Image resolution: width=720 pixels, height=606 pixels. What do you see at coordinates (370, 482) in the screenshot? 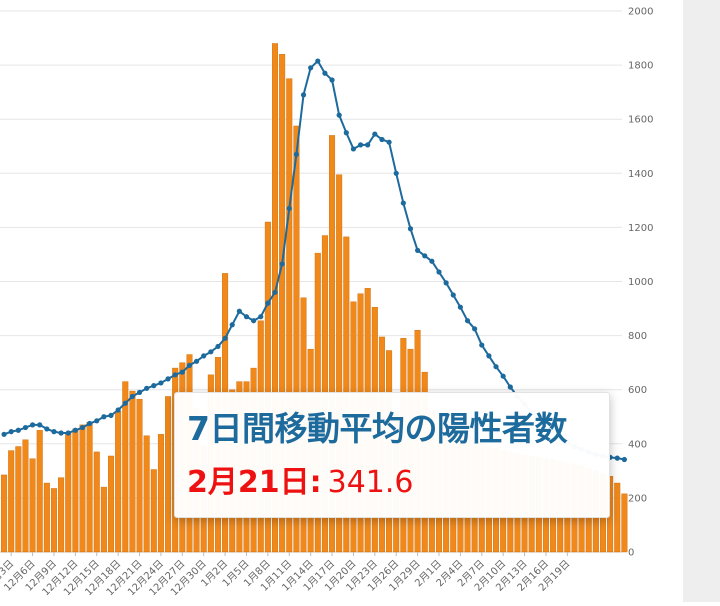
I see `tooltip-value: 341.6` at bounding box center [370, 482].